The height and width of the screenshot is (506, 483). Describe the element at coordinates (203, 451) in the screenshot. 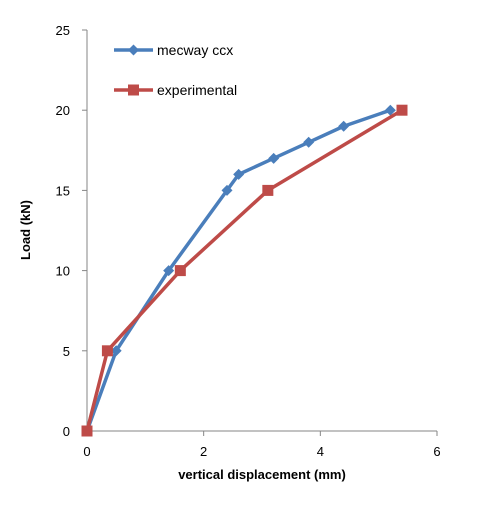

I see `x-tick-label: 2` at that location.